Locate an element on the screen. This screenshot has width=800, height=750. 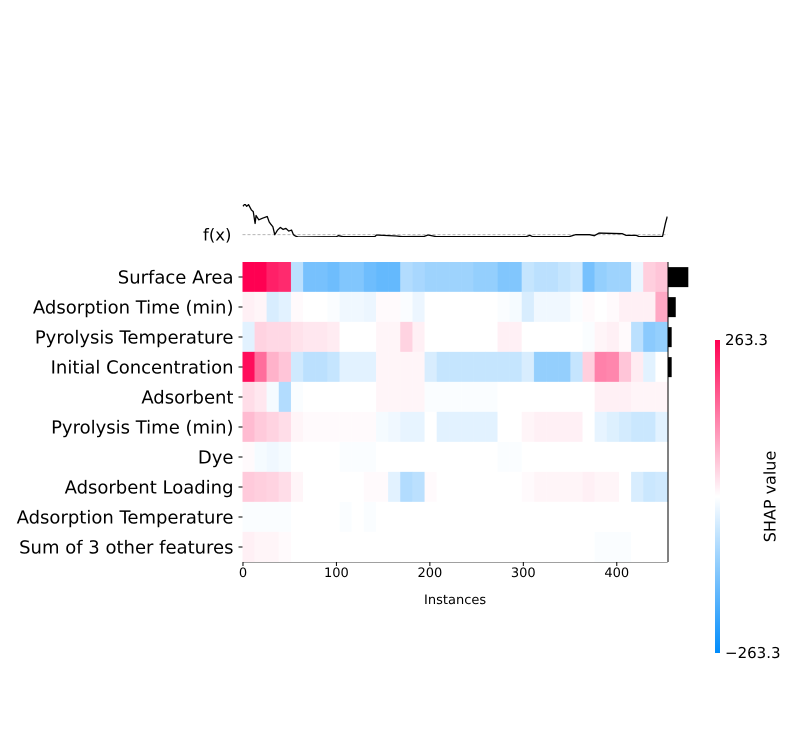
x-tick-label: 400 is located at coordinates (617, 574).